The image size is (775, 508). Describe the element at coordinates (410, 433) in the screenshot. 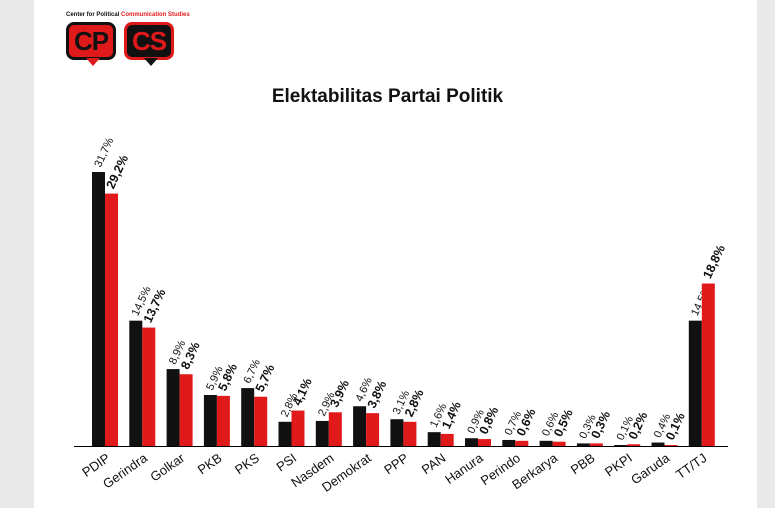

I see `bar-series2-ppp` at that location.